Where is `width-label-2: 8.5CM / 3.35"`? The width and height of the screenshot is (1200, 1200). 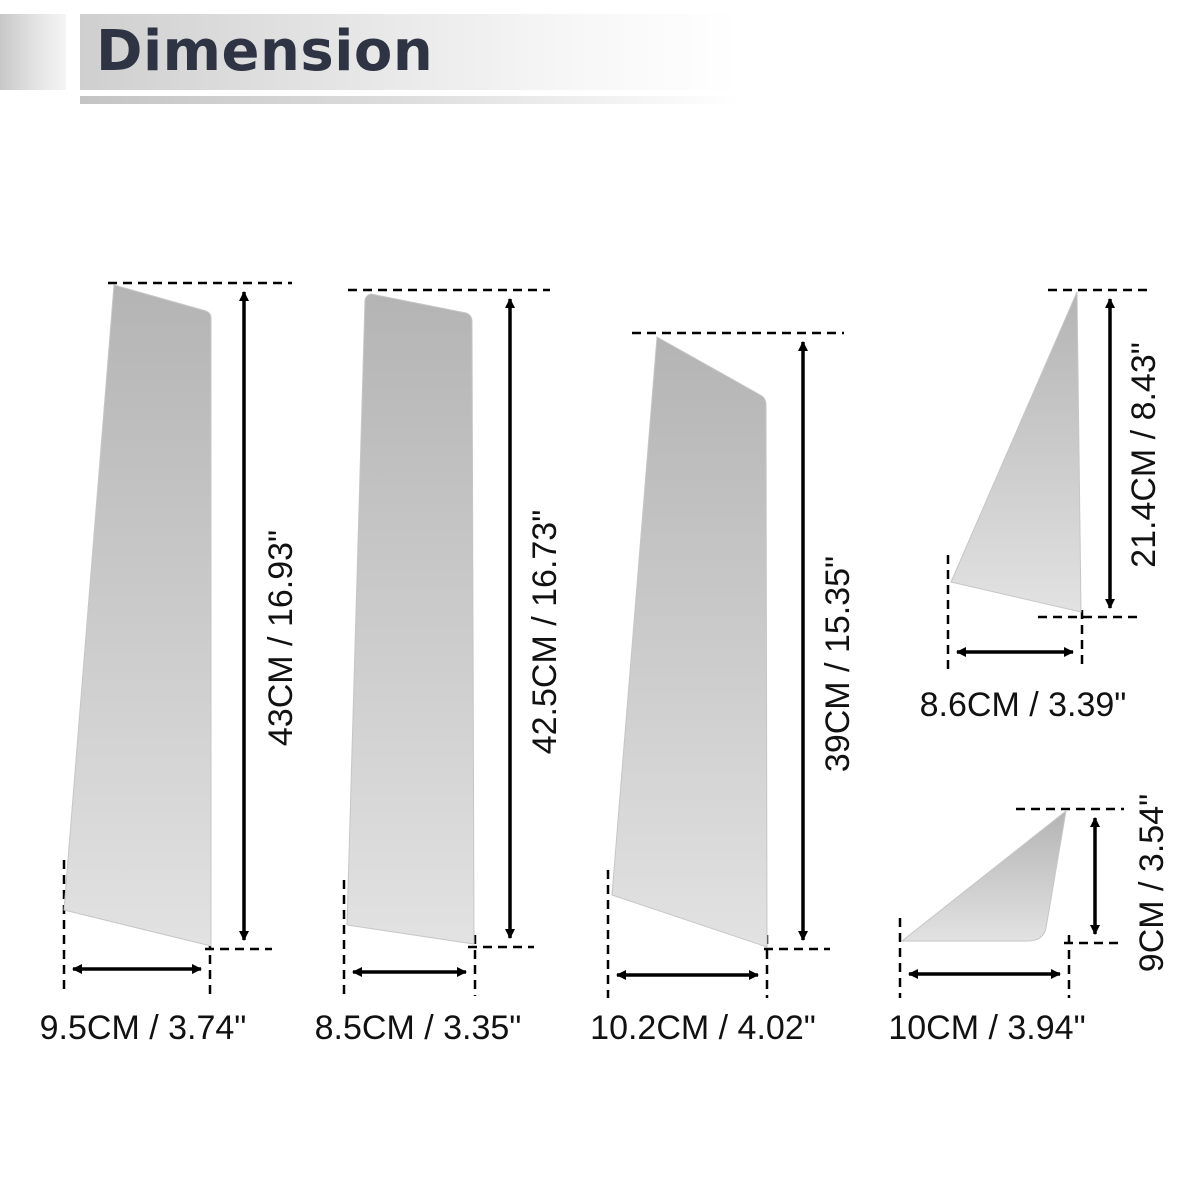 width-label-2: 8.5CM / 3.35" is located at coordinates (418, 1028).